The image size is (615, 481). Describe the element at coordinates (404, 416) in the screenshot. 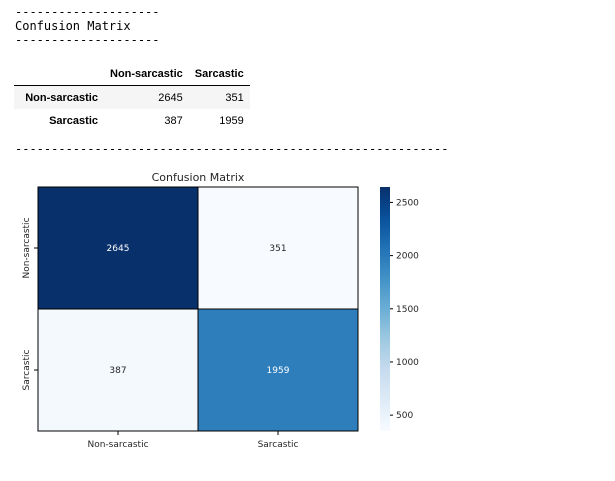

I see `colorbar-tick-label: 500` at that location.